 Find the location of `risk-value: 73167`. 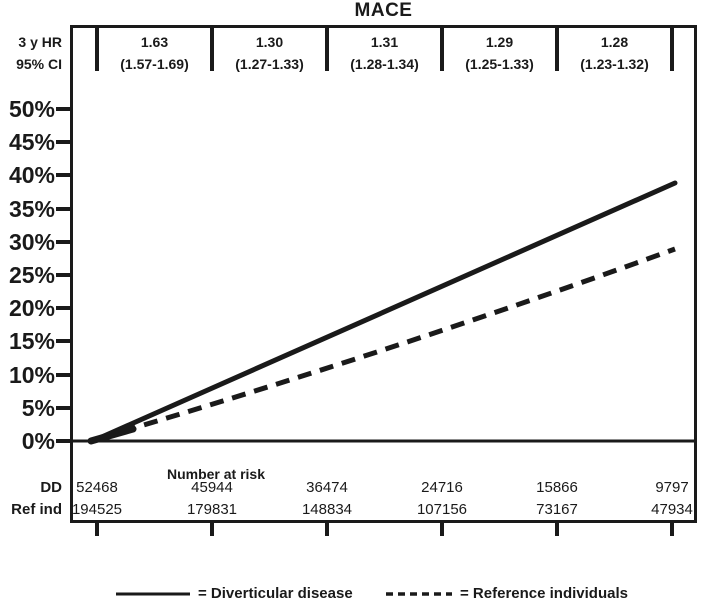

risk-value: 73167 is located at coordinates (557, 509).